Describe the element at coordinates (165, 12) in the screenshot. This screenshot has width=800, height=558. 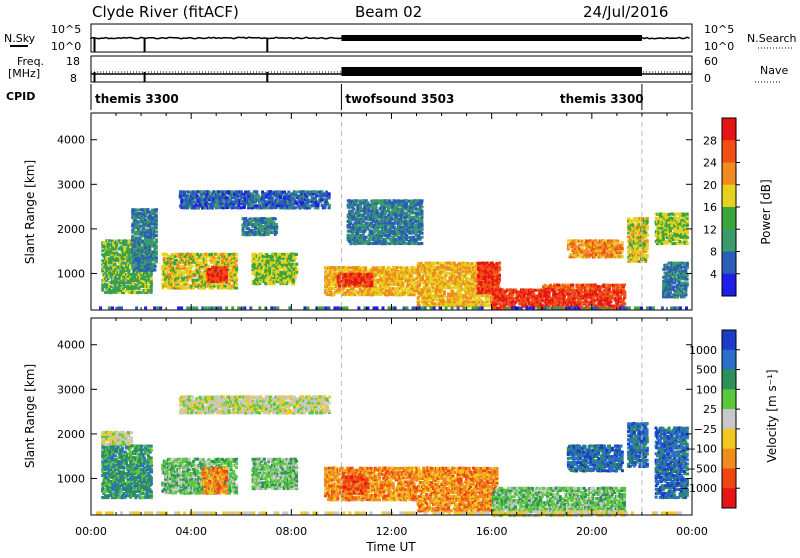
I see `station-title: Clyde River (fitACF)` at that location.